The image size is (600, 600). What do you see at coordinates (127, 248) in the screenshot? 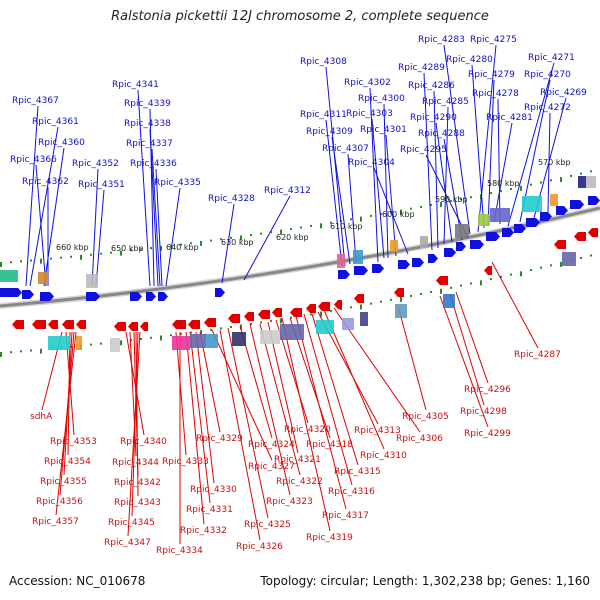
I see `tick-label: 650 kbp` at bounding box center [127, 248].